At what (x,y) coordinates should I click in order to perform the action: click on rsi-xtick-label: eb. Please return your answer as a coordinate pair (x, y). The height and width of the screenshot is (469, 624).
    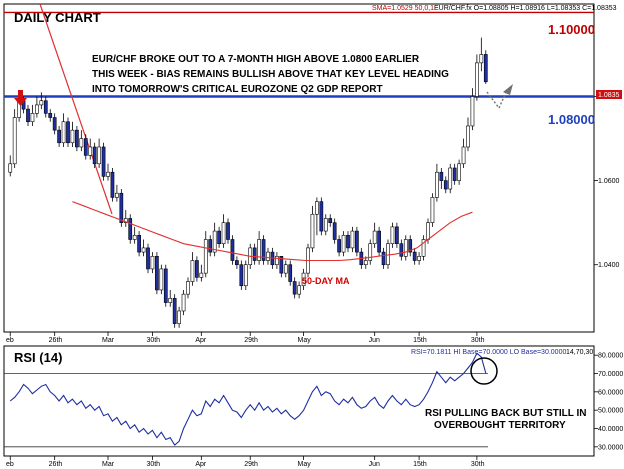
    Looking at the image, I should click on (10, 464).